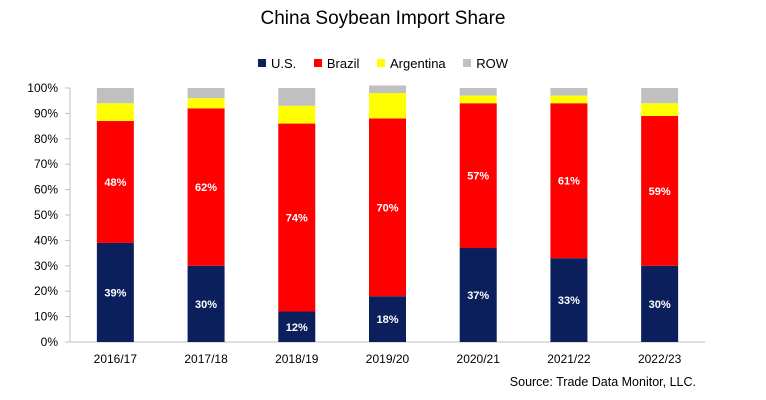  I want to click on x-tick-label: 2022/23, so click(660, 359).